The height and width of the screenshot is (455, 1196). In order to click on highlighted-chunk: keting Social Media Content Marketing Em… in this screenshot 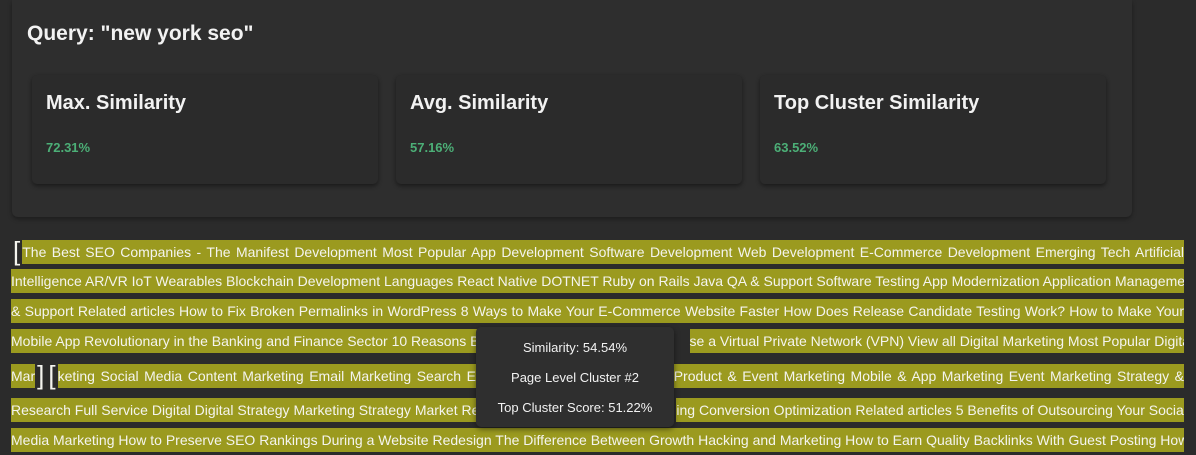, I will do `click(270, 376)`.